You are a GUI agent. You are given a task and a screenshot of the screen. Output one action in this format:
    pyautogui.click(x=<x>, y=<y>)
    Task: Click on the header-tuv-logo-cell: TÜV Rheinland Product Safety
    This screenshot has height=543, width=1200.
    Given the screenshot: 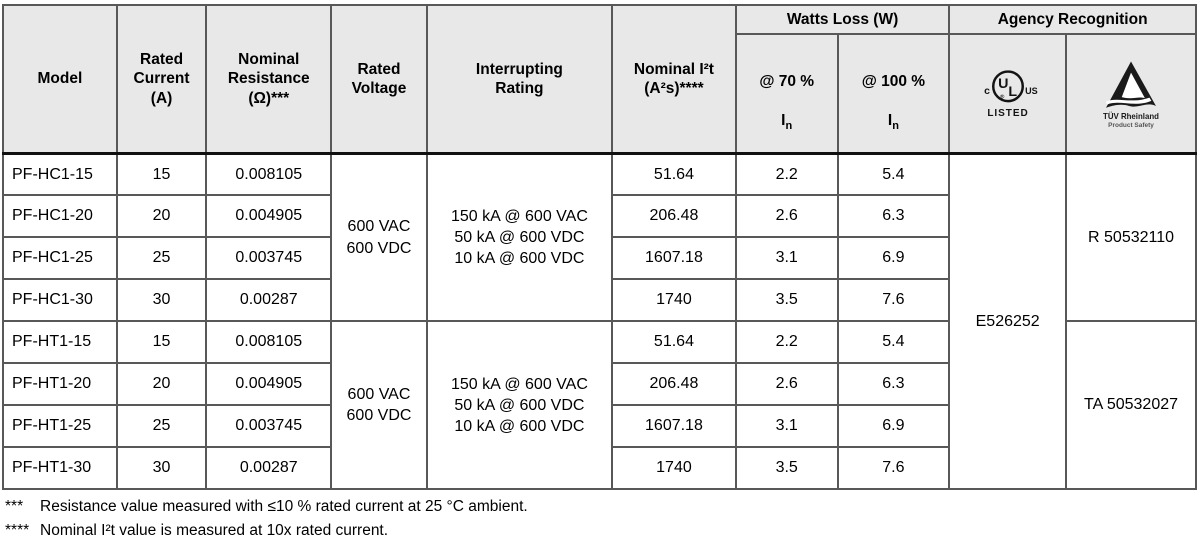 What is the action you would take?
    pyautogui.click(x=1131, y=93)
    